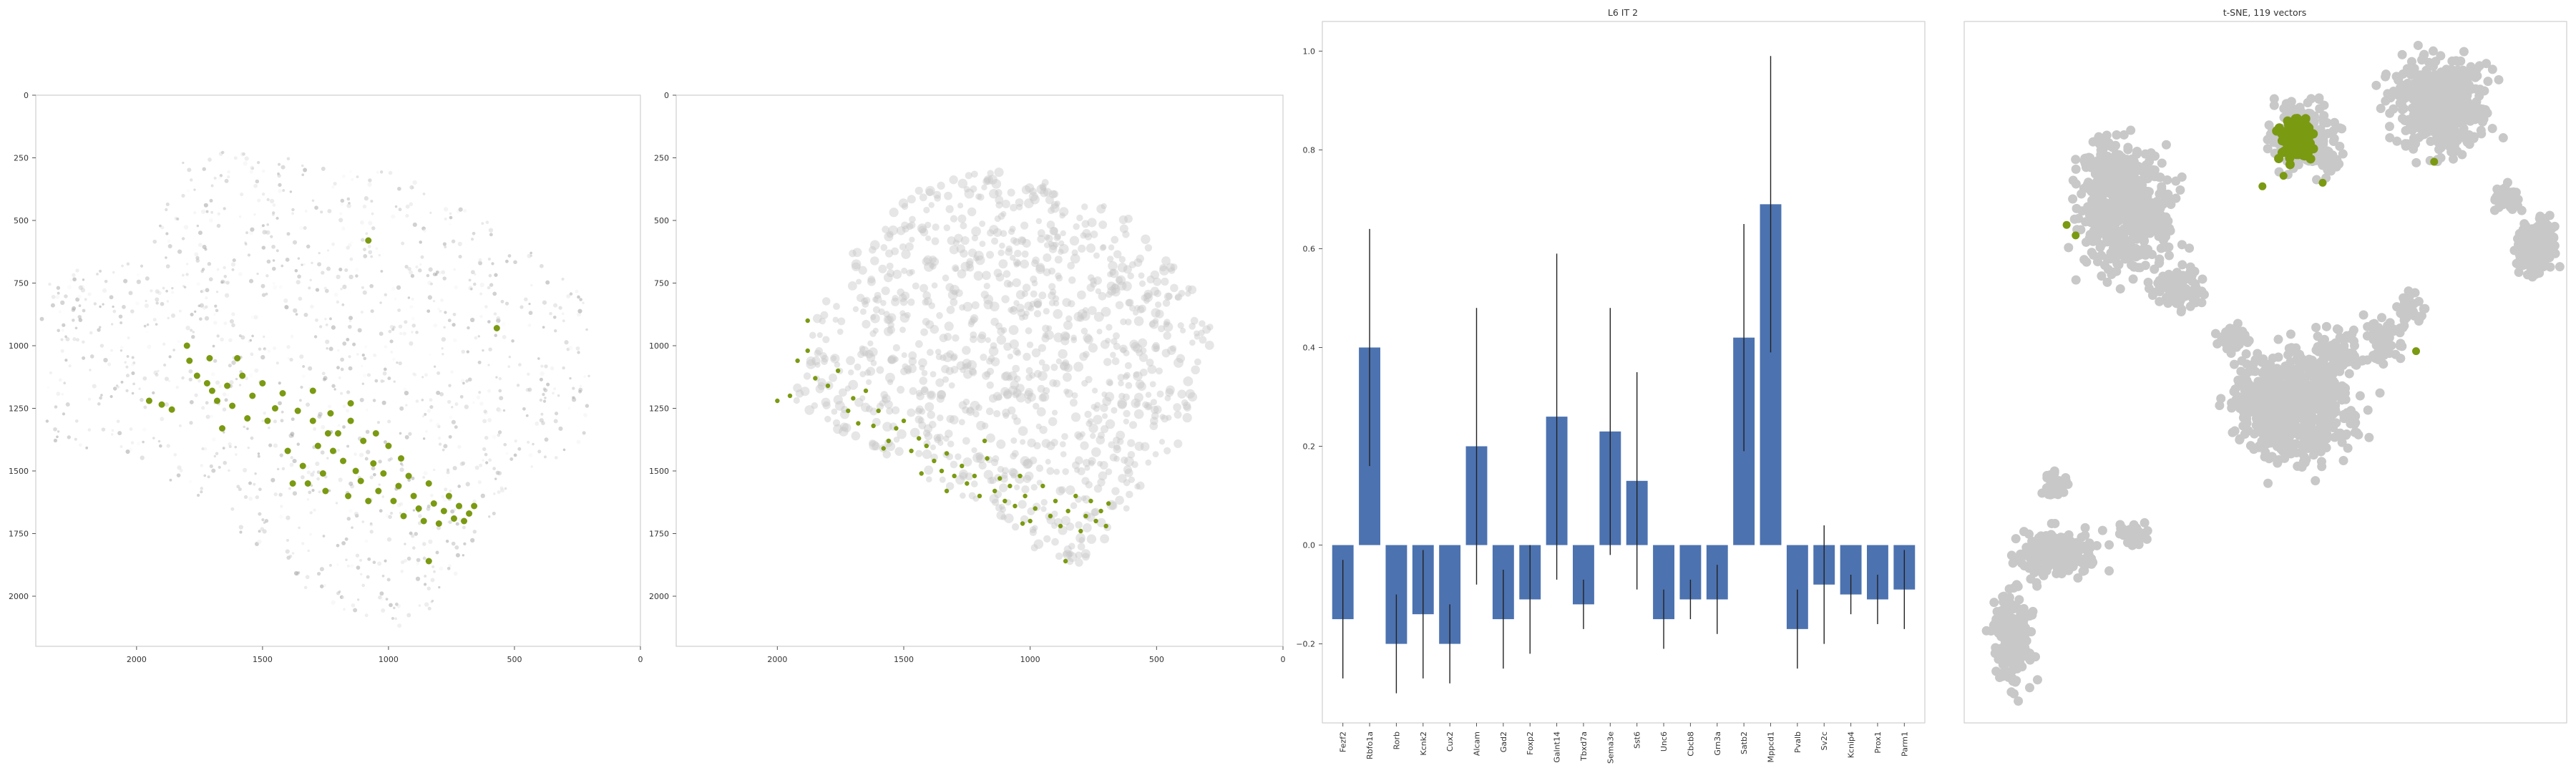  Describe the element at coordinates (514, 659) in the screenshot. I see `x-tick-label: 500` at that location.